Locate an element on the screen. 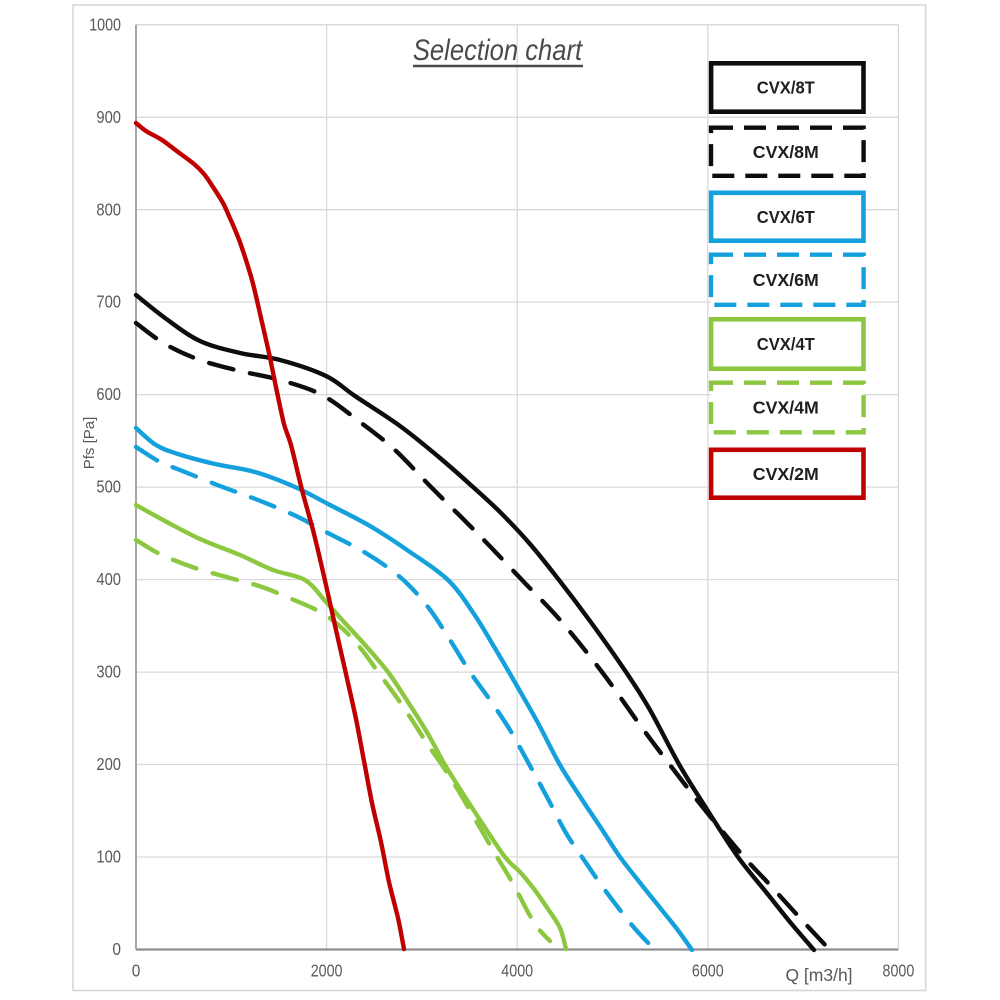 This screenshot has width=1000, height=1000. svg-text: 4000 is located at coordinates (517, 971).